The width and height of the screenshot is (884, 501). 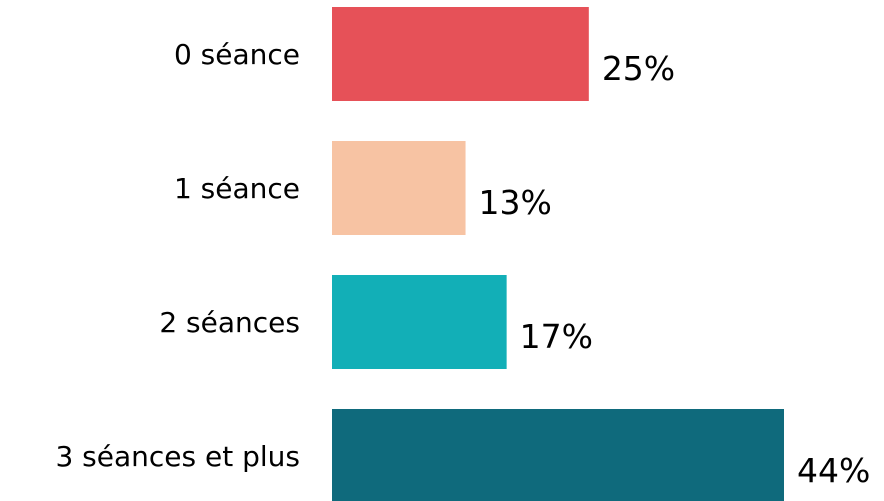 I want to click on value-label-1: 13%, so click(x=515, y=202).